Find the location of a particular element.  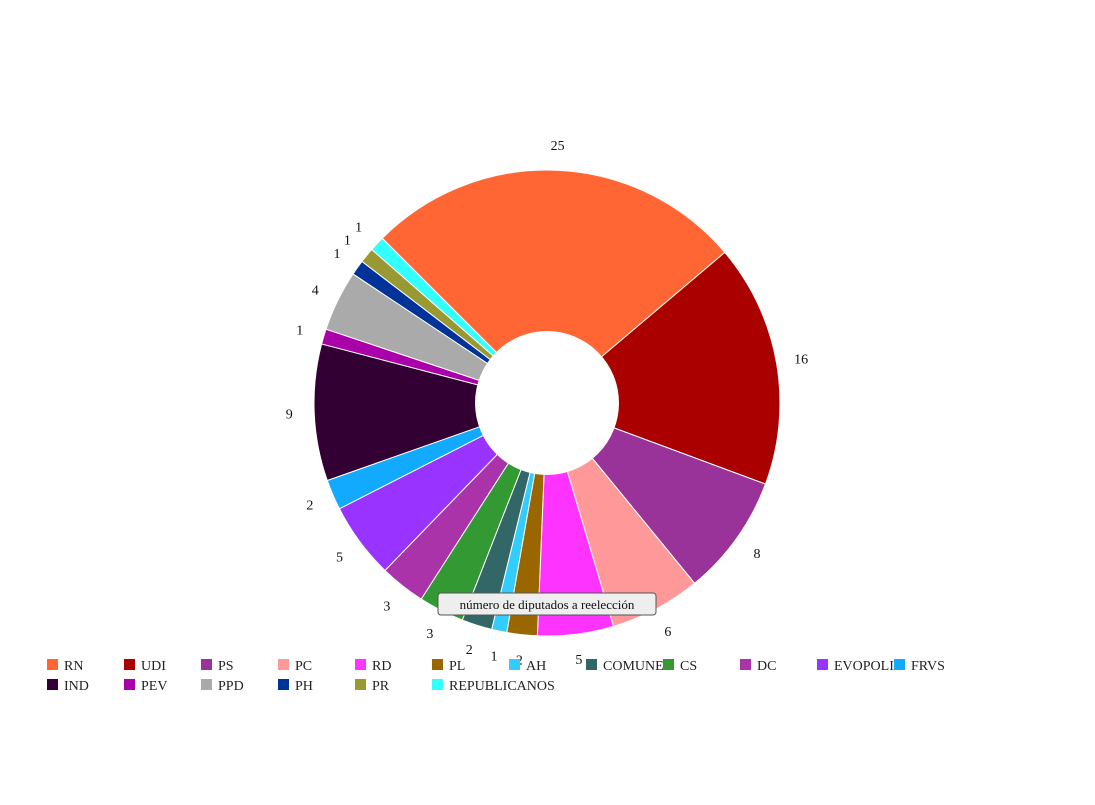

legend-label: PL is located at coordinates (457, 666).